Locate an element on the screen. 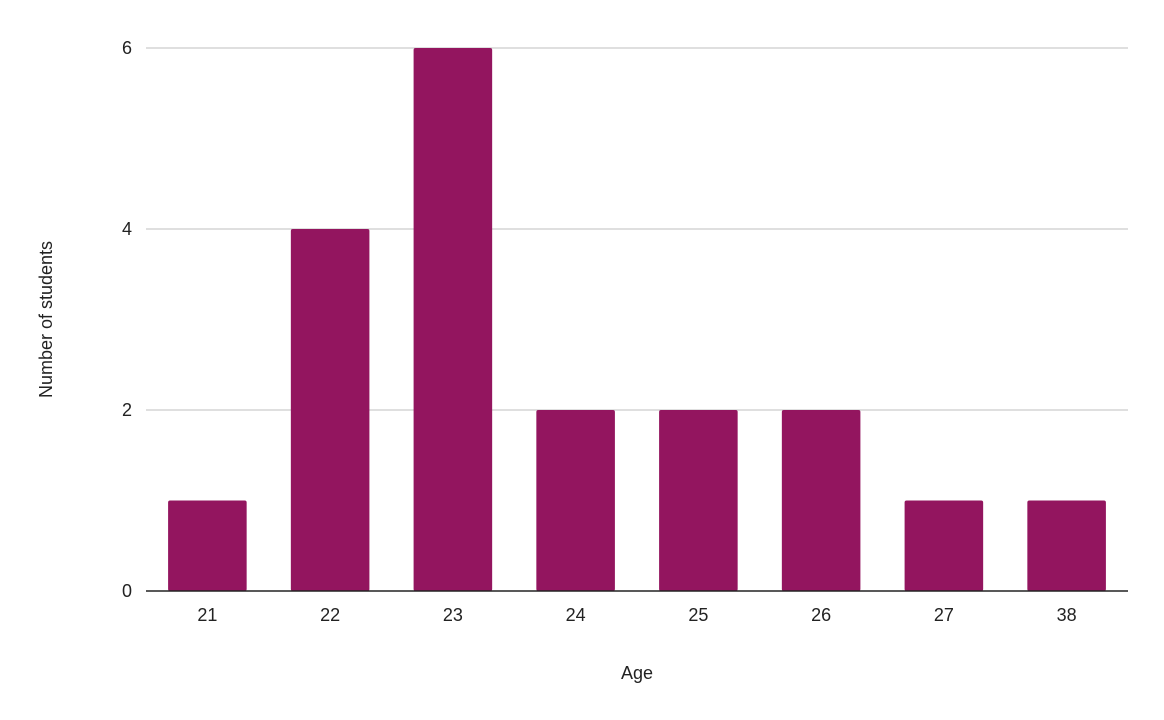 The height and width of the screenshot is (720, 1164). y-tick-label: 2 is located at coordinates (127, 410).